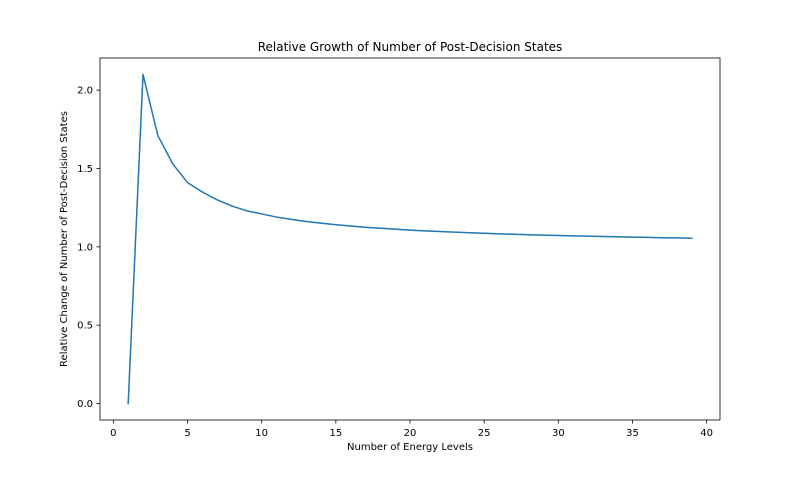  Describe the element at coordinates (410, 447) in the screenshot. I see `x-axis-label: Number of Energy Levels` at that location.